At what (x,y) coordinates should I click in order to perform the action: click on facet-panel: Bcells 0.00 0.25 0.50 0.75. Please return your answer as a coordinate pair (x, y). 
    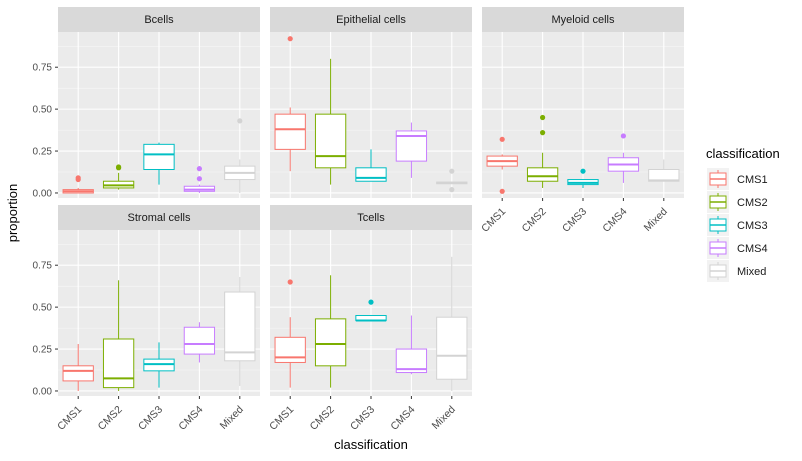
    Looking at the image, I should click on (146, 103).